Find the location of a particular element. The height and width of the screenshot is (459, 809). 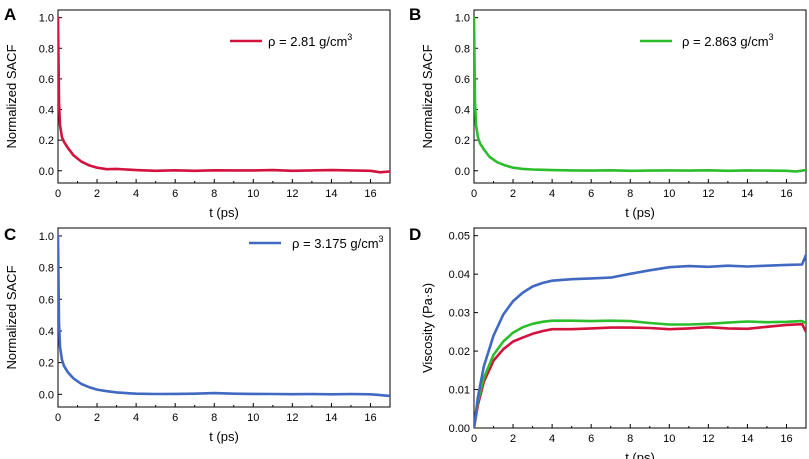

panel-letter: A is located at coordinates (10, 14).